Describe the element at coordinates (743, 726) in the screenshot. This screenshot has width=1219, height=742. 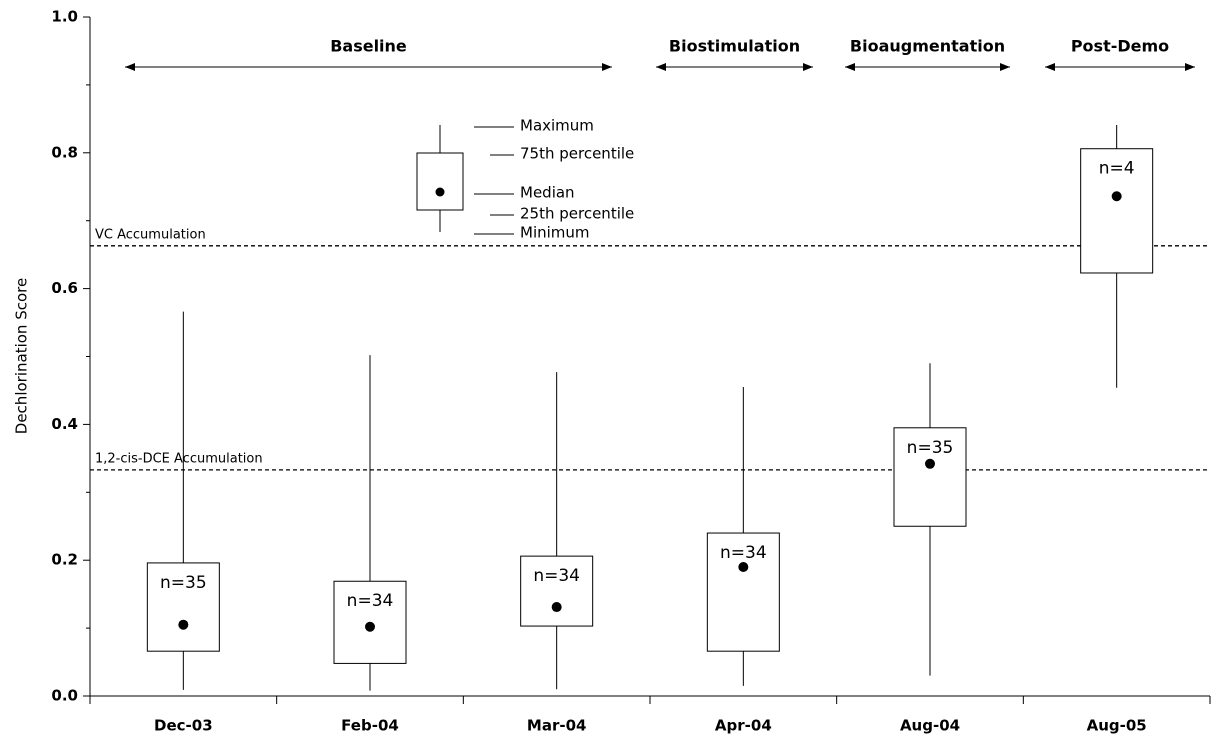
I see `x-tick-label: Apr-04` at that location.